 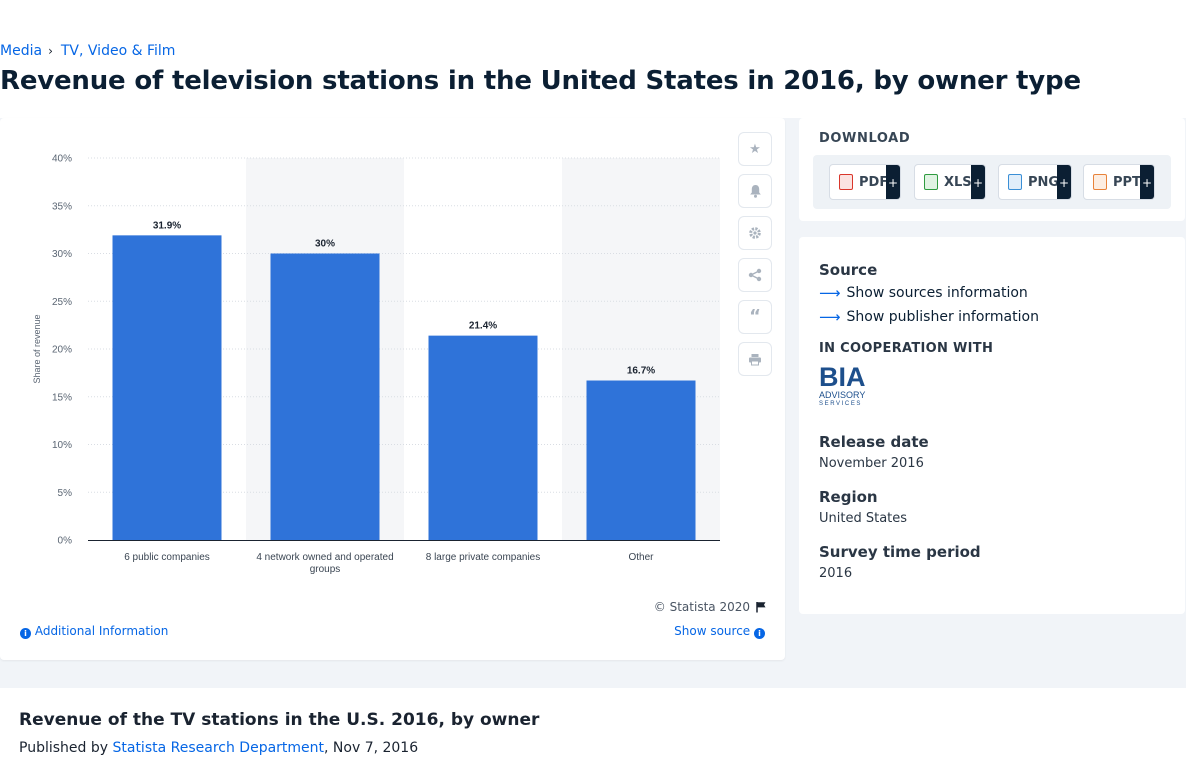 I want to click on x-tick-label-4: Other, so click(x=641, y=557).